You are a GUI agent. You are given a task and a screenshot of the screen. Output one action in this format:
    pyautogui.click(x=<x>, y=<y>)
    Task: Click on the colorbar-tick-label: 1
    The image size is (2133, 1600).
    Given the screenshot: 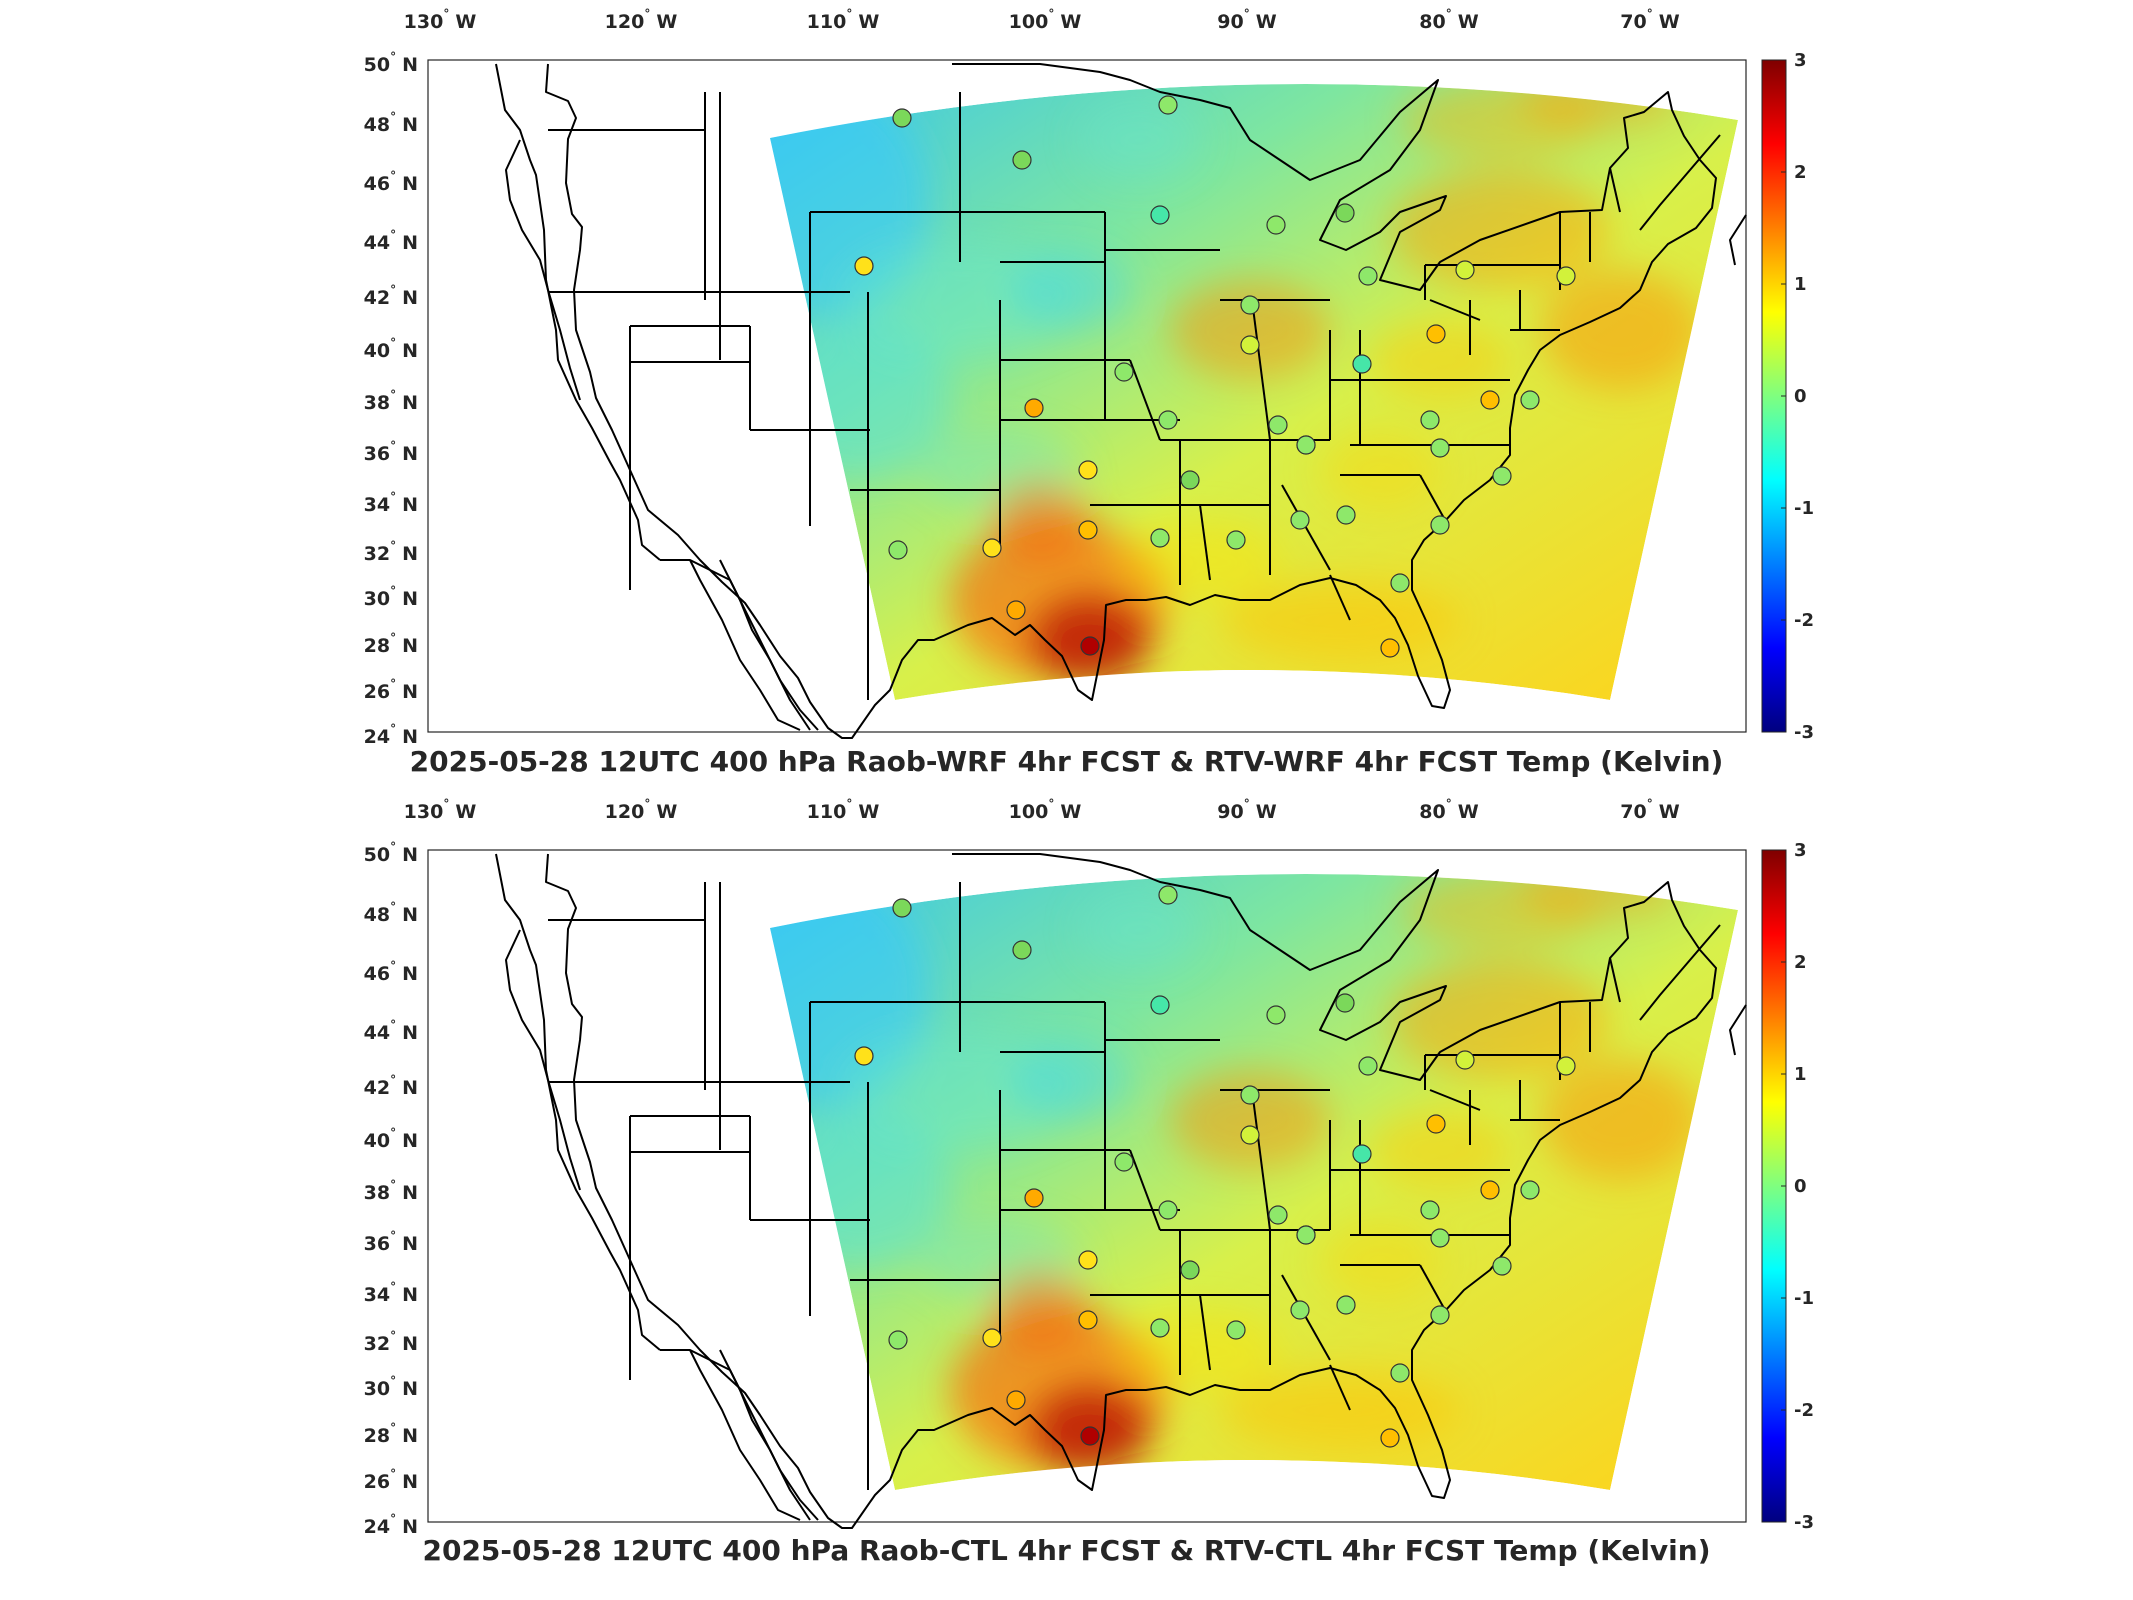 What is the action you would take?
    pyautogui.click(x=1800, y=1074)
    